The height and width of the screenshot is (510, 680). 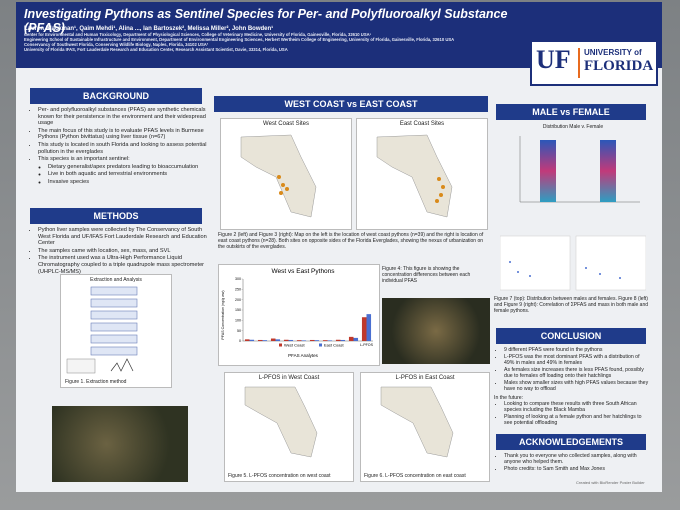 I want to click on logo-name-bottom: FLORIDA, so click(x=619, y=66).